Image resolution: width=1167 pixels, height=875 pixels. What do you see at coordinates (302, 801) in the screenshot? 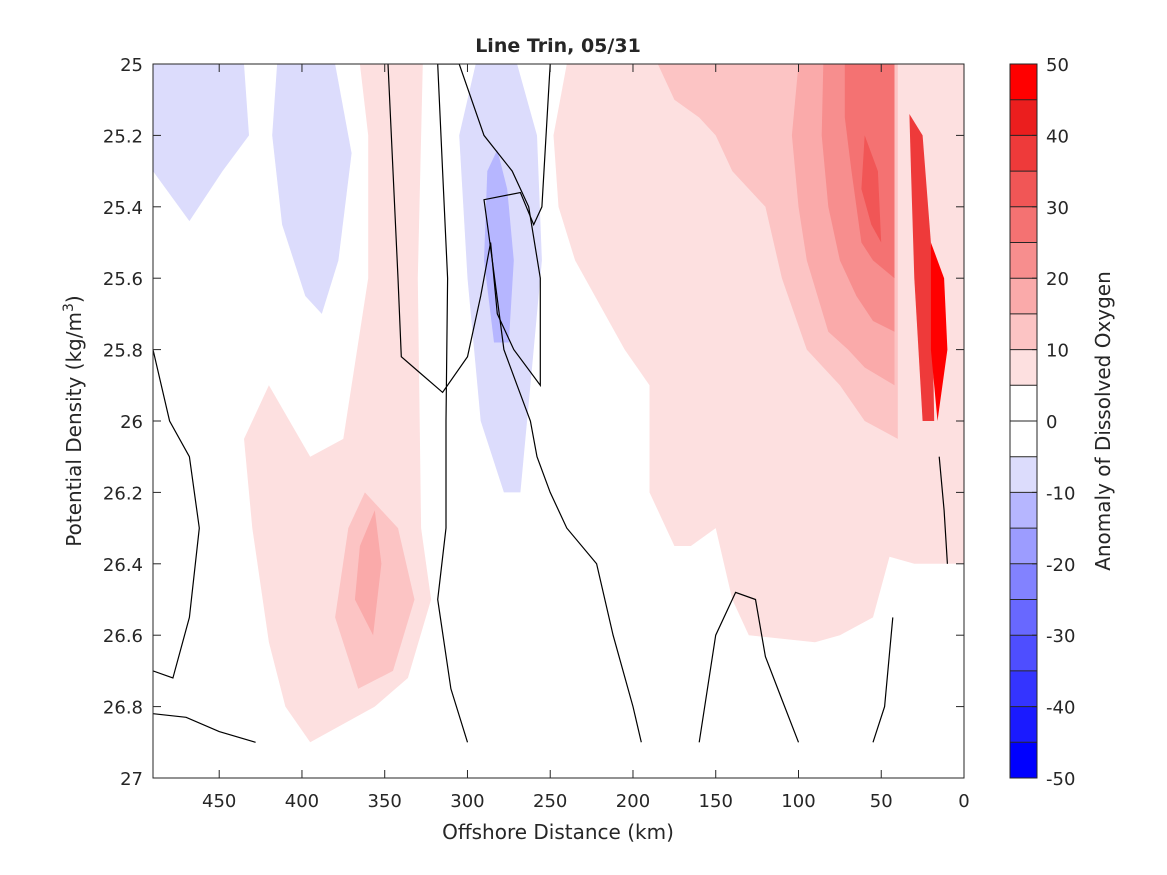
I see `x-tick-label: 400` at bounding box center [302, 801].